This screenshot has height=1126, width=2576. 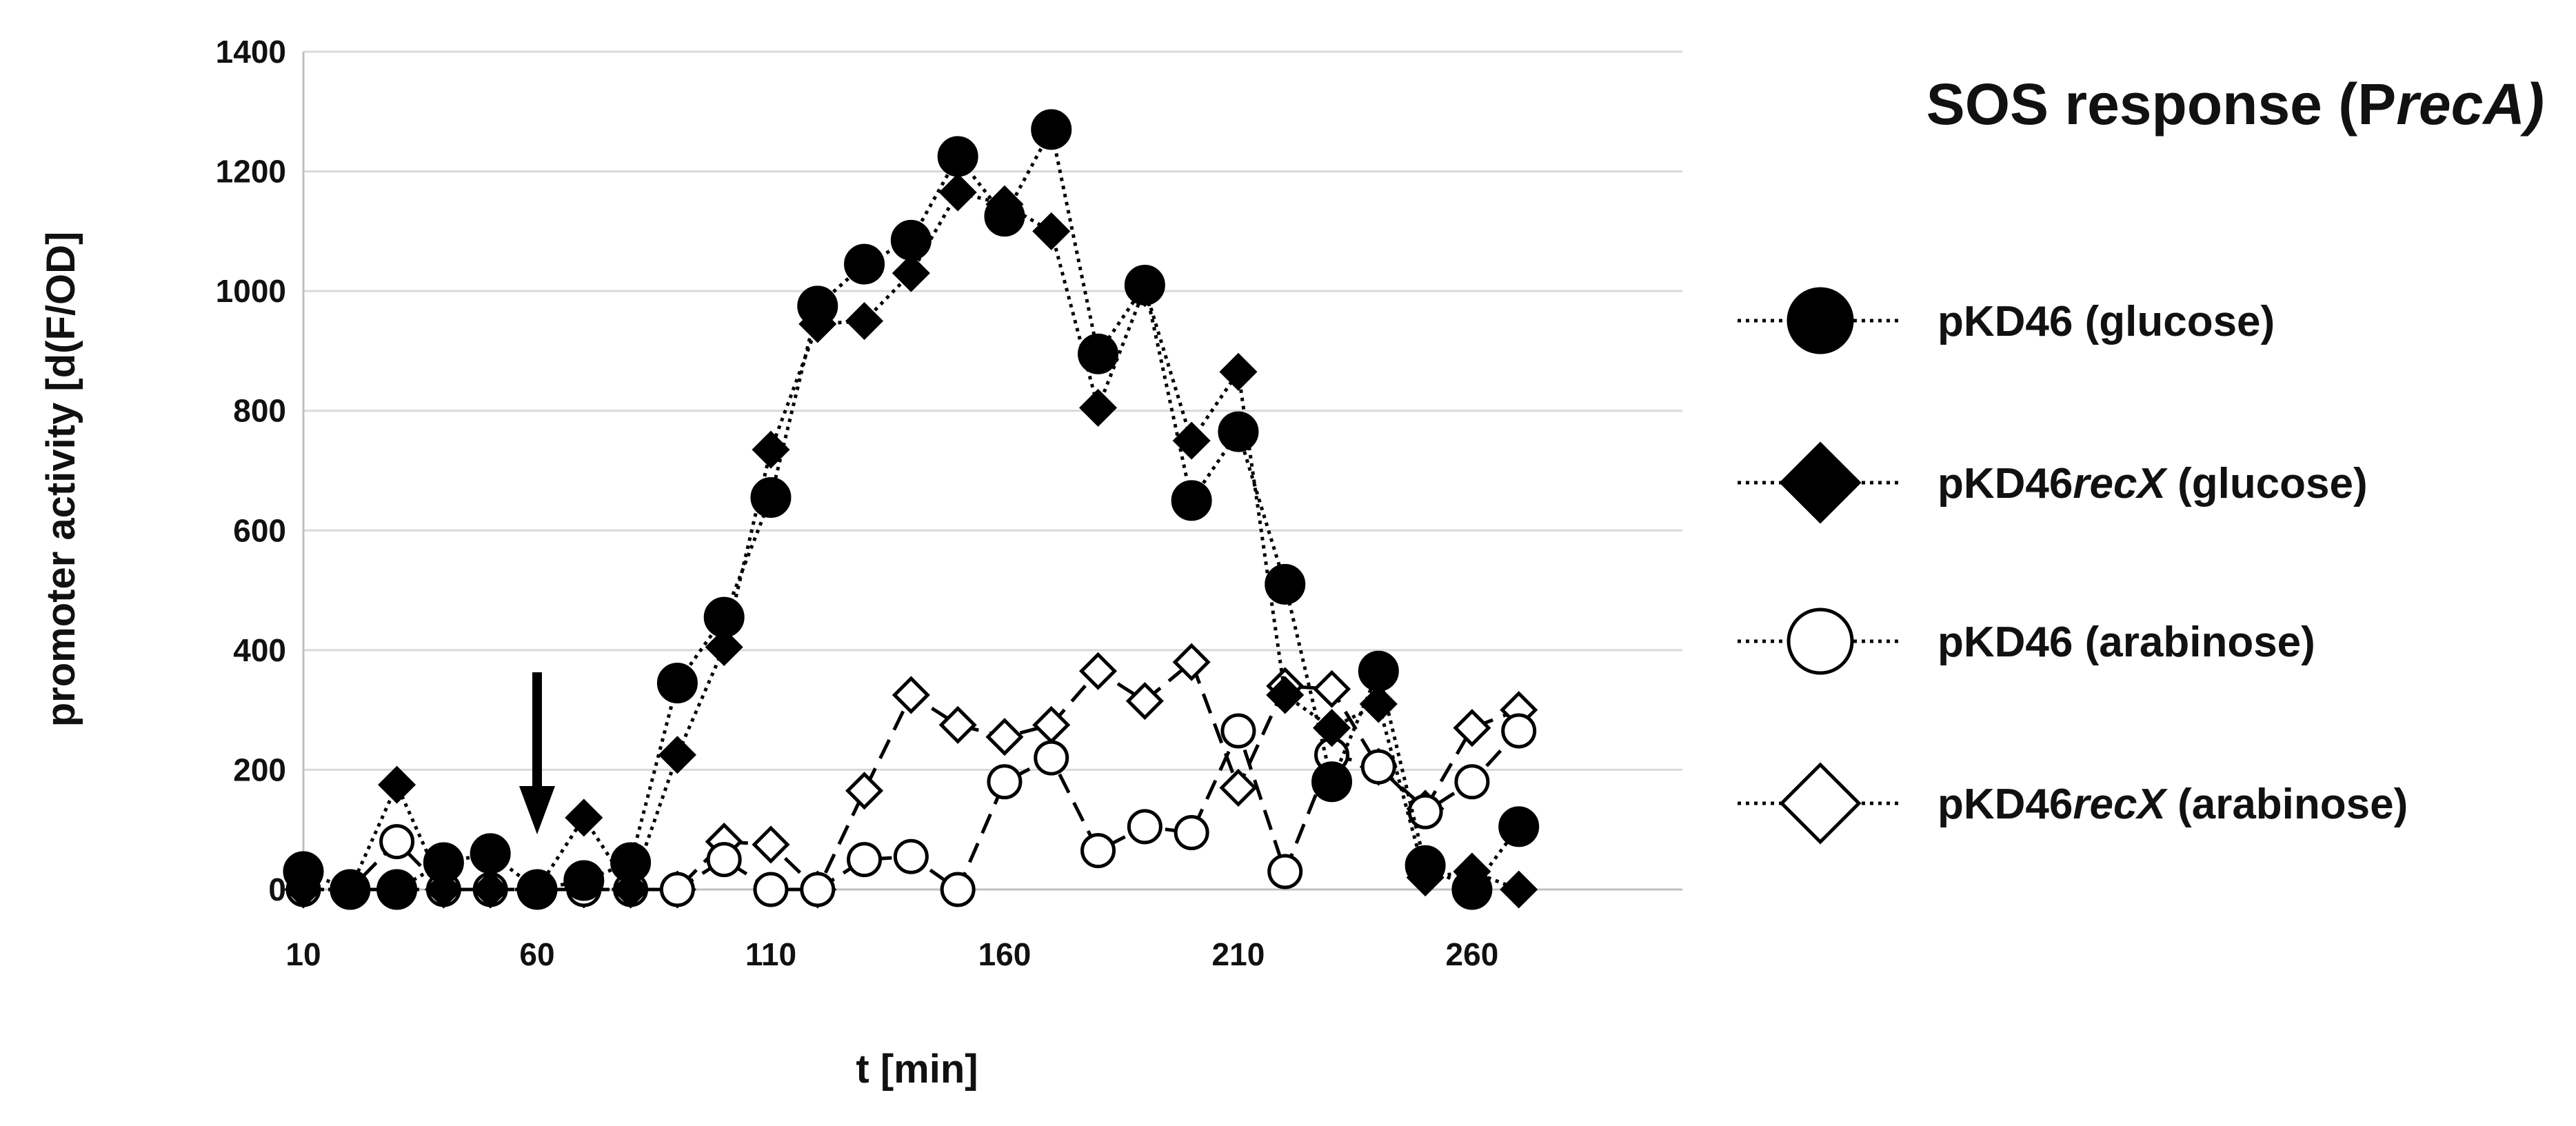 I want to click on y-tick-label-0: 0, so click(x=277, y=890).